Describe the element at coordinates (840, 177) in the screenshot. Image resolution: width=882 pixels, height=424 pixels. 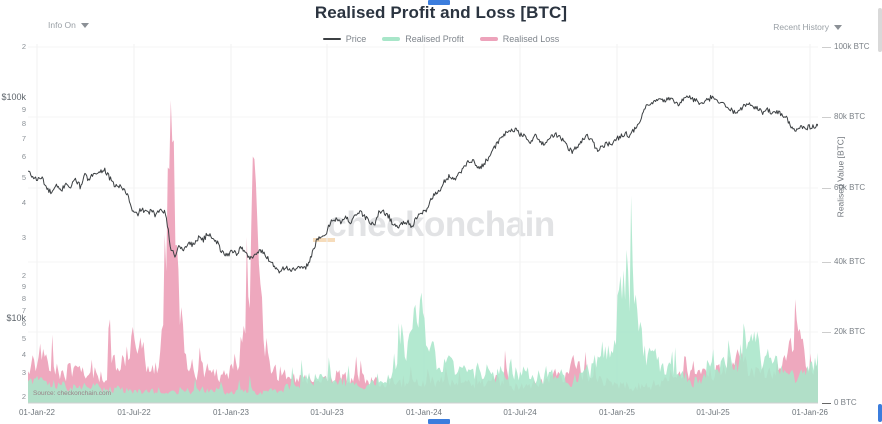
I see `y-axis-right-title: Realised Value [BTC]` at that location.